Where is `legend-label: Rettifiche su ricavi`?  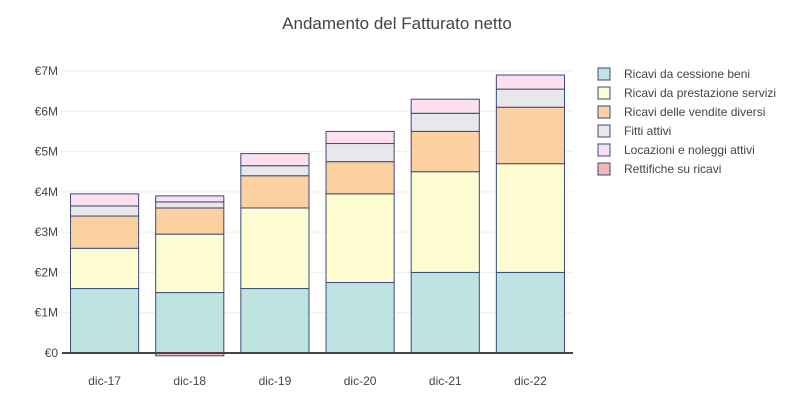 legend-label: Rettifiche su ricavi is located at coordinates (672, 169).